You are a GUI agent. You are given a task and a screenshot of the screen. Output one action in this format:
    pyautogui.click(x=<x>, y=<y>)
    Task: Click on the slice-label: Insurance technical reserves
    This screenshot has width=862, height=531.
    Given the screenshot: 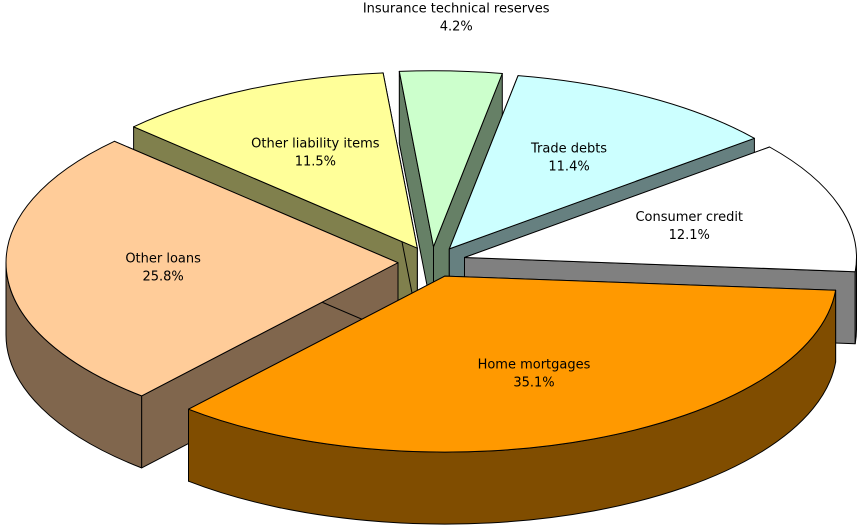 What is the action you would take?
    pyautogui.click(x=456, y=9)
    